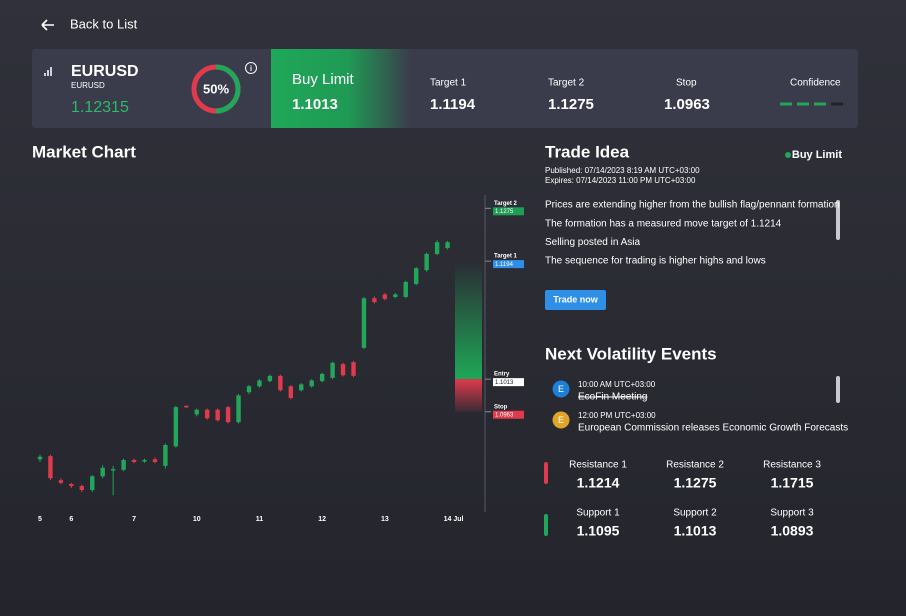  I want to click on event-icon, so click(561, 389).